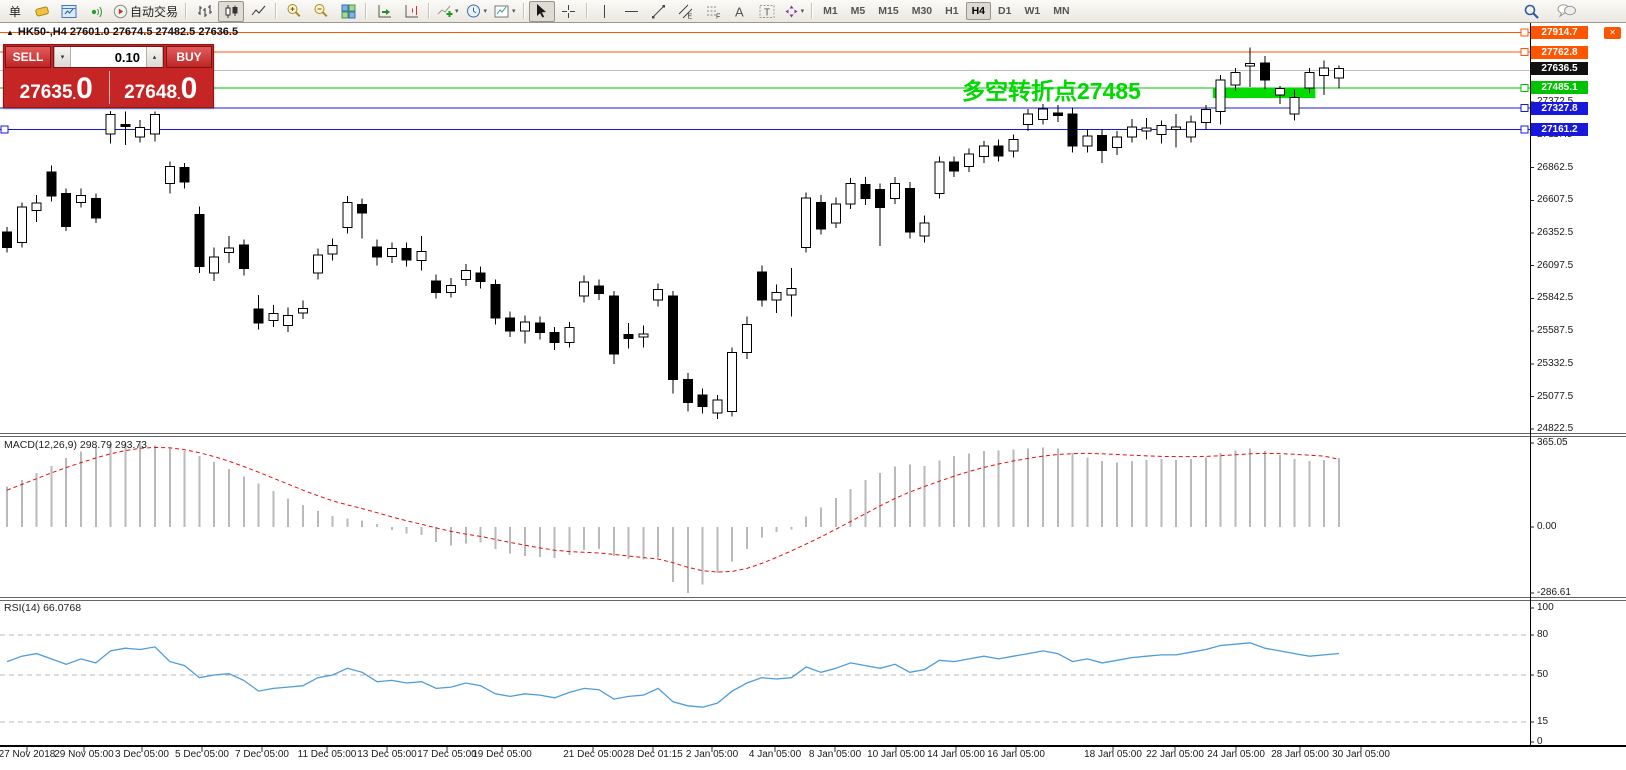  I want to click on chat-icon, so click(1567, 11).